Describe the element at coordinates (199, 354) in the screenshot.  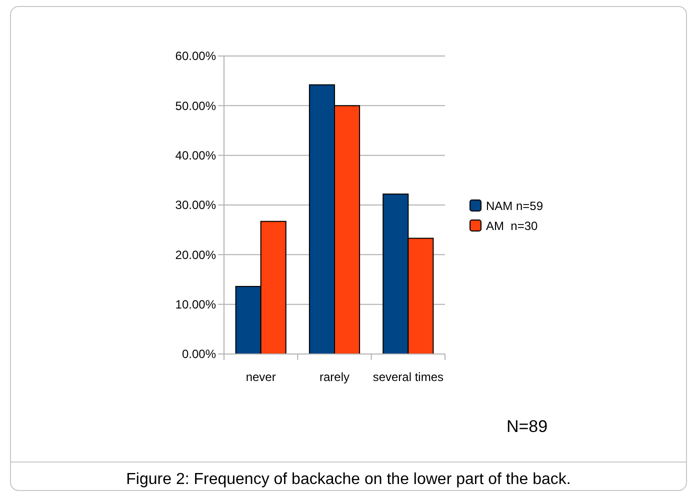
I see `y-tick-label: 0.00%` at that location.